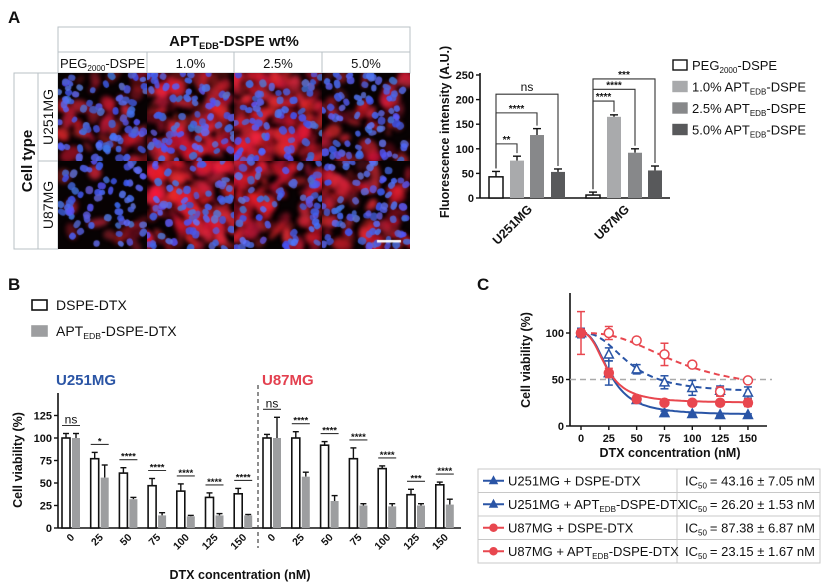 This screenshot has height=585, width=824. I want to click on series-name-subscript: EDB, so click(600, 556).